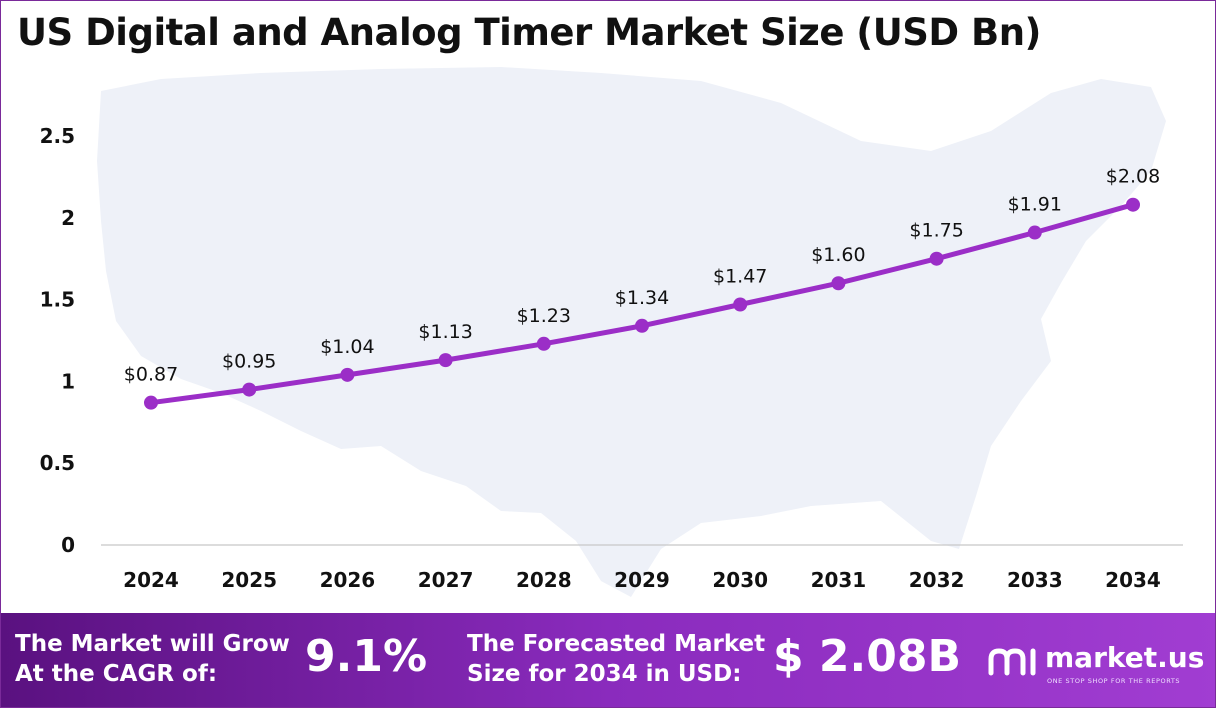 The image size is (1216, 708). Describe the element at coordinates (348, 580) in the screenshot. I see `x-tick-label: 2026` at that location.